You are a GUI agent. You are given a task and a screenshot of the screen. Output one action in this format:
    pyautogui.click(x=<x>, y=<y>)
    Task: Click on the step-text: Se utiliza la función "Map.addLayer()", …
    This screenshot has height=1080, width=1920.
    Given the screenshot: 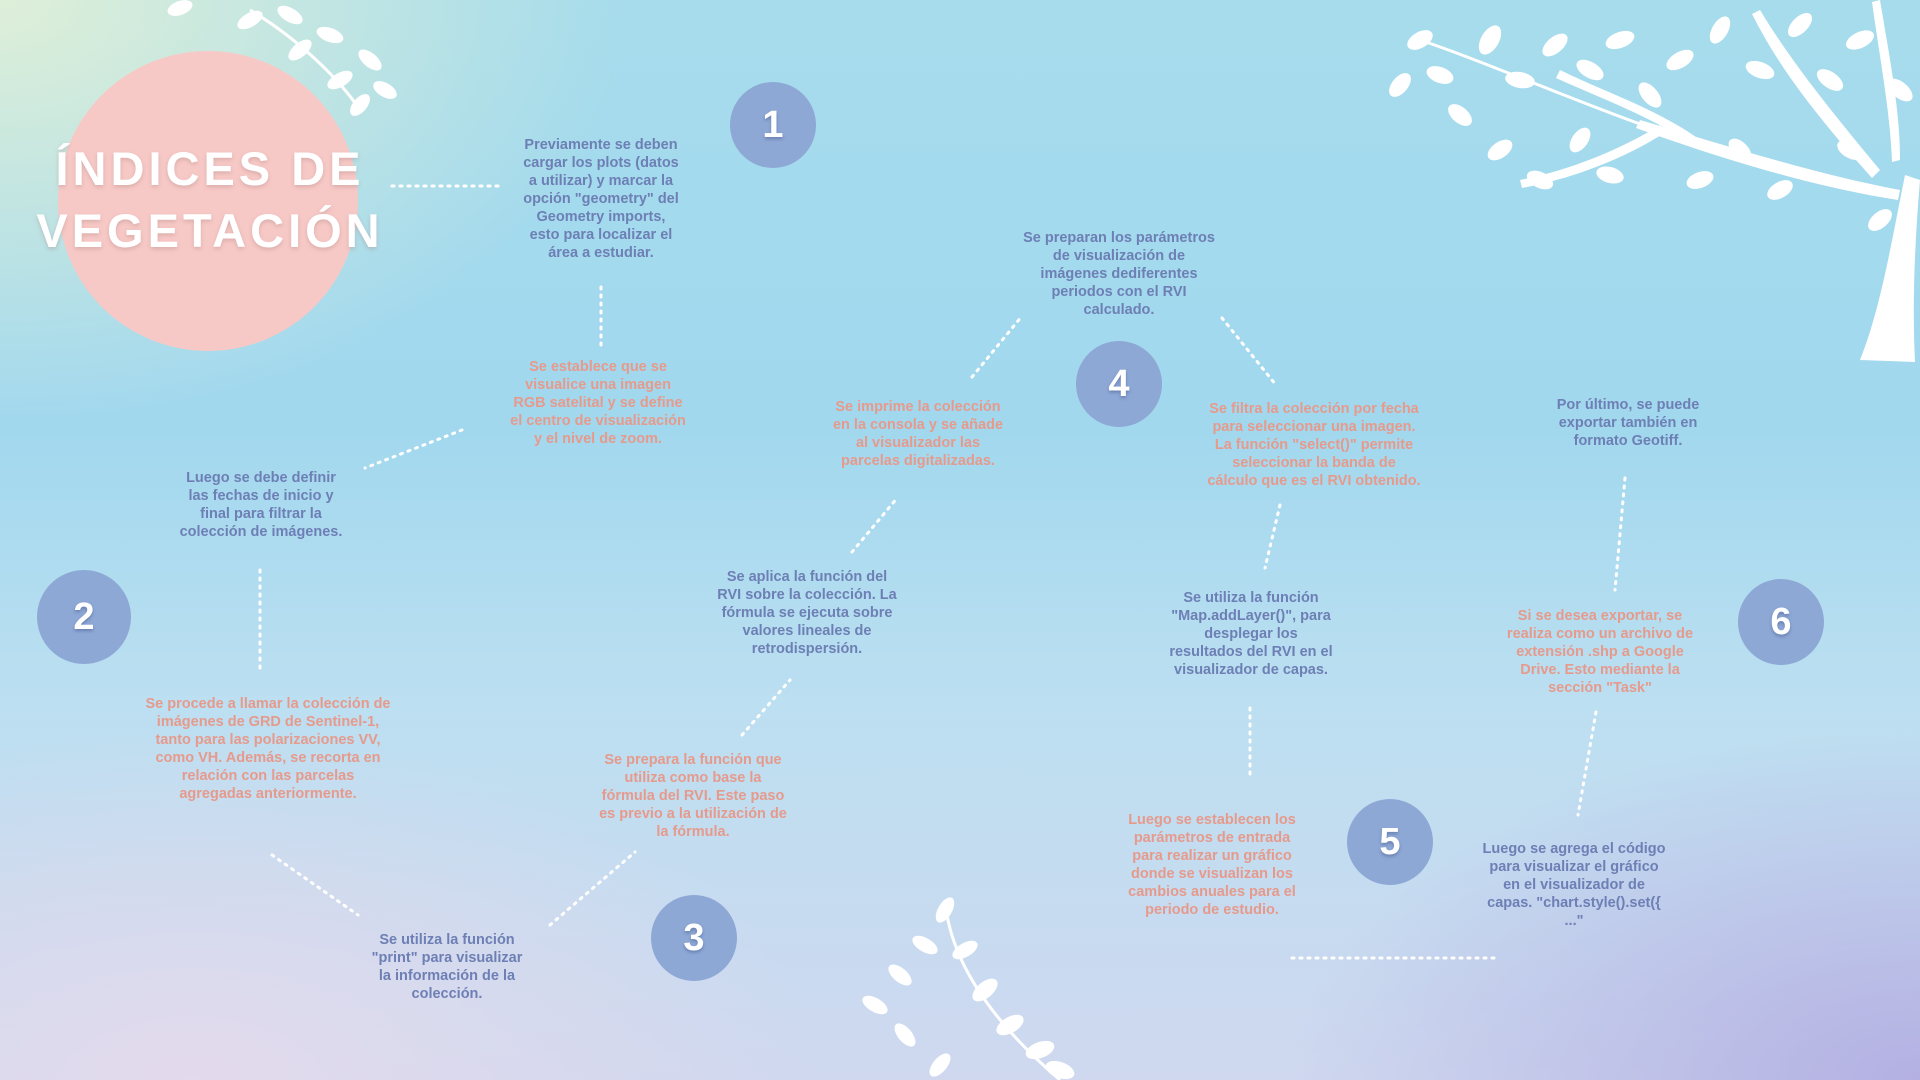 What is the action you would take?
    pyautogui.click(x=1251, y=634)
    